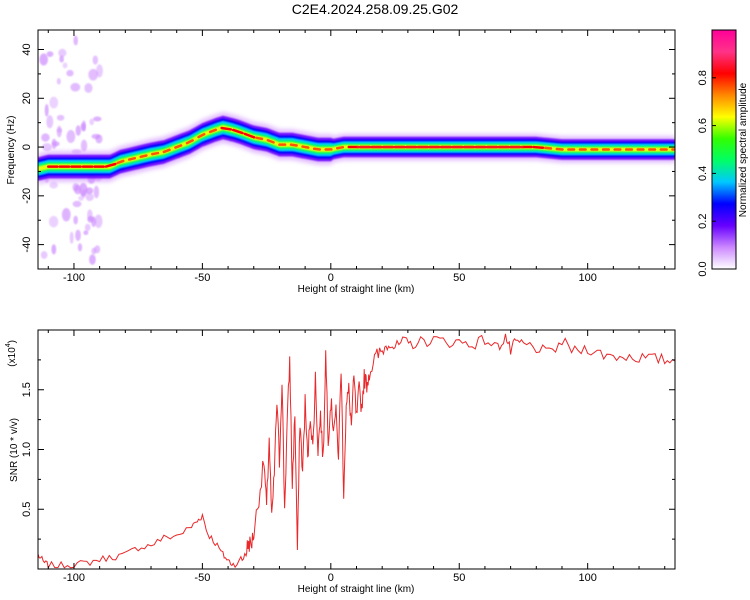  What do you see at coordinates (27, 389) in the screenshot?
I see `snr-ytick-label: 1.5` at bounding box center [27, 389].